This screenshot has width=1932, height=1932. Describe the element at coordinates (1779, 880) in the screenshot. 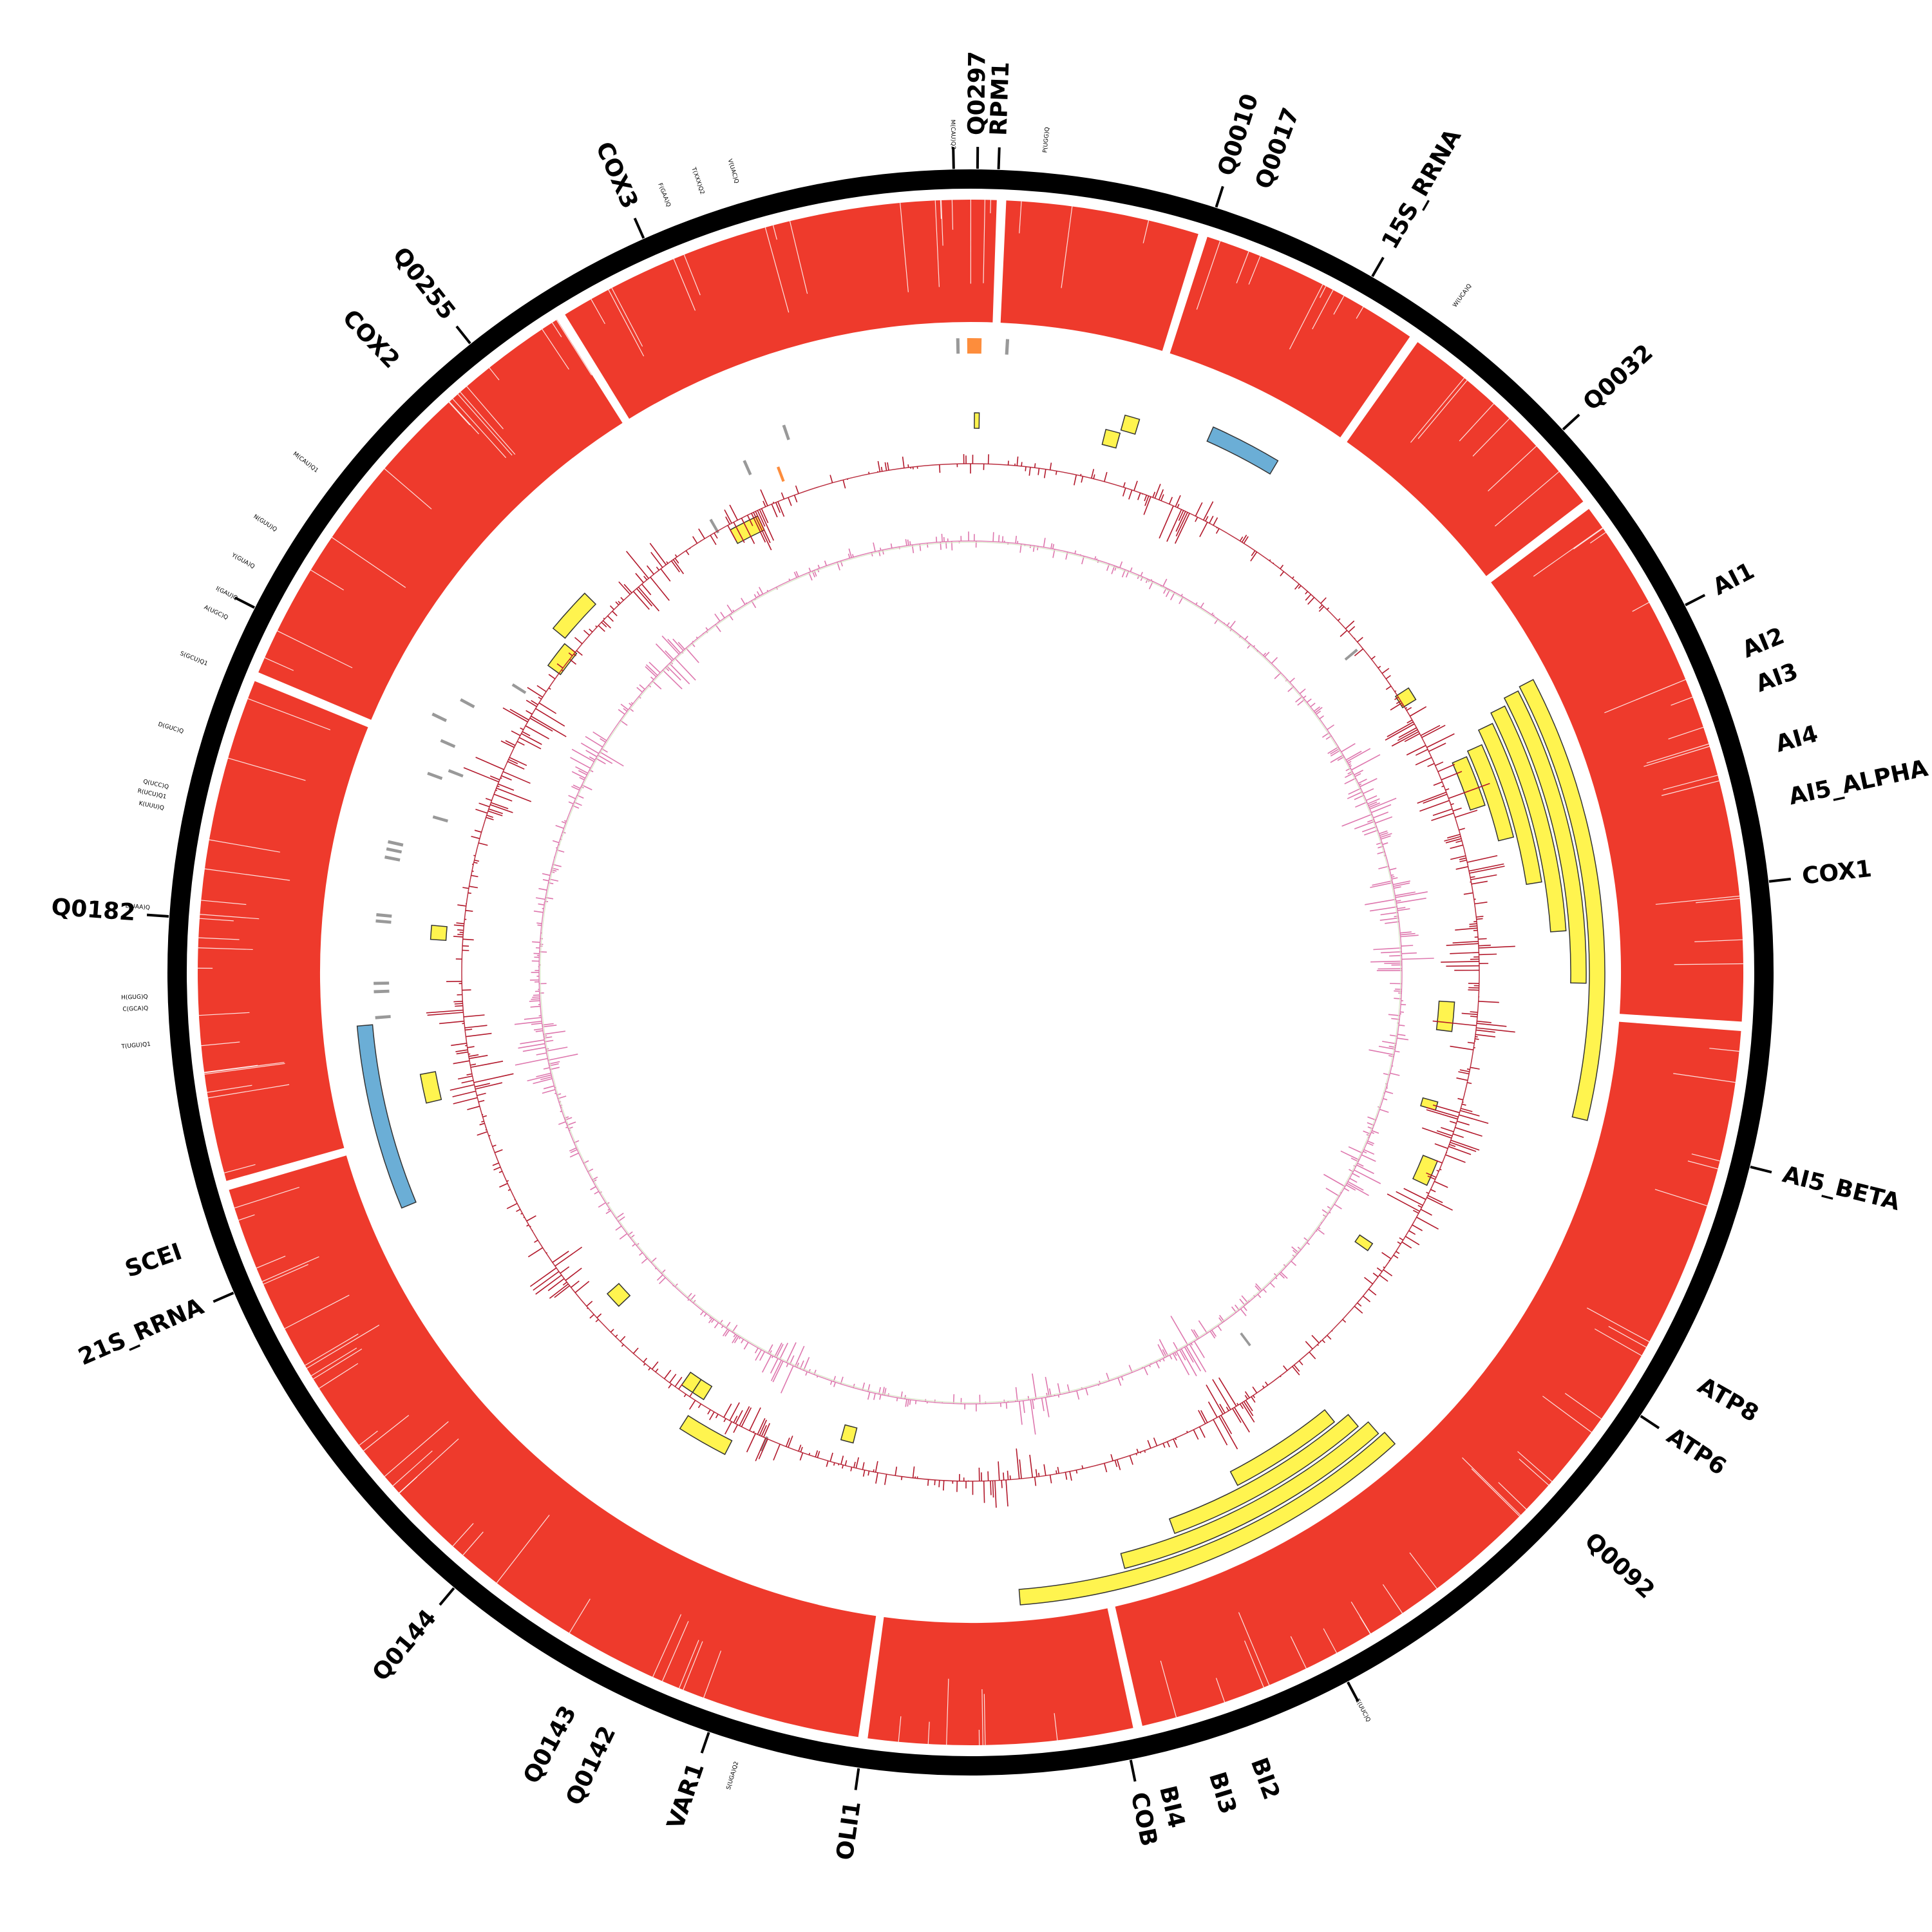

I see `gene-tick` at that location.